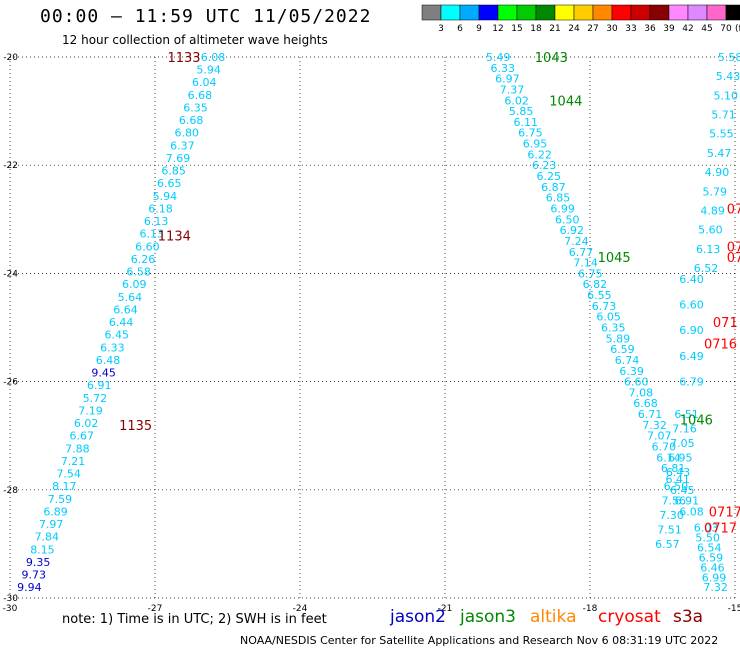 This screenshot has height=650, width=740. What do you see at coordinates (686, 414) in the screenshot?
I see `wave-height-value: 6.51` at bounding box center [686, 414].